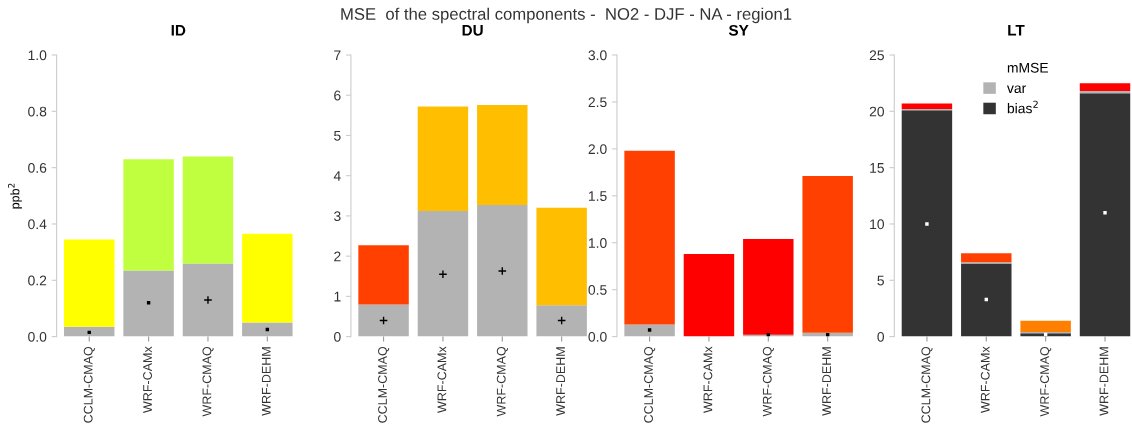  I want to click on legend-label: var, so click(1016, 89).